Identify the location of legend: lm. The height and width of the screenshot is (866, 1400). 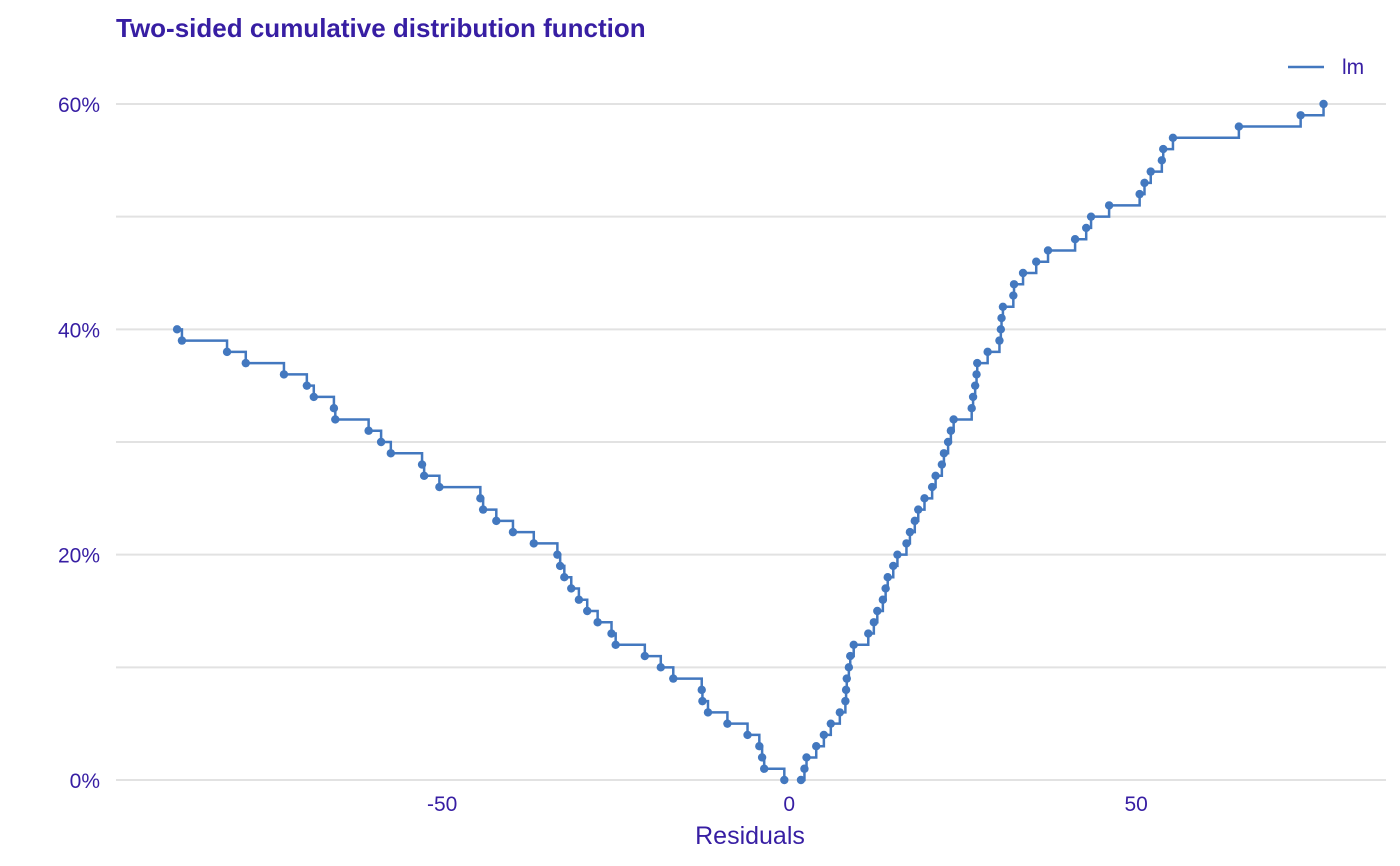
(1326, 67).